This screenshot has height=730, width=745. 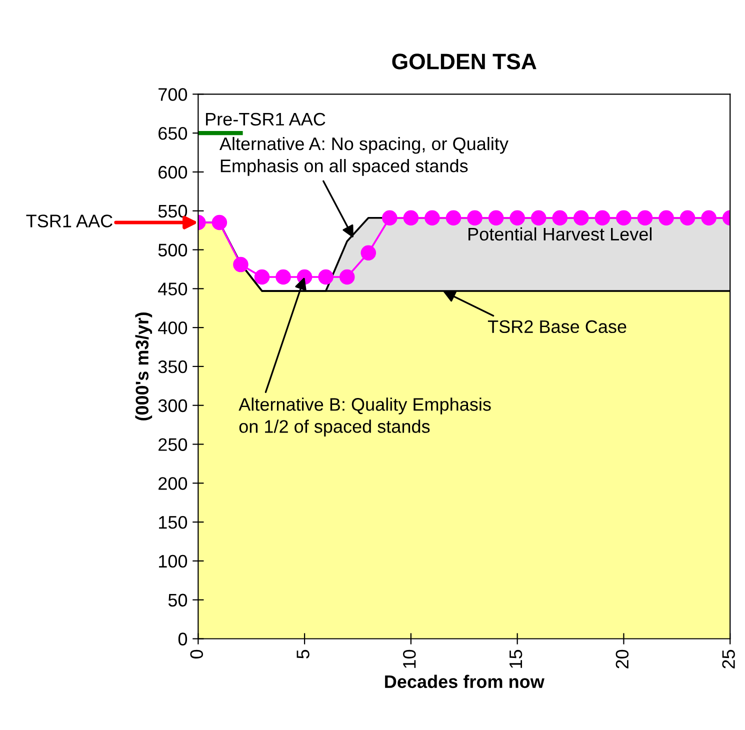 What do you see at coordinates (622, 659) in the screenshot?
I see `x-tick-label: 20` at bounding box center [622, 659].